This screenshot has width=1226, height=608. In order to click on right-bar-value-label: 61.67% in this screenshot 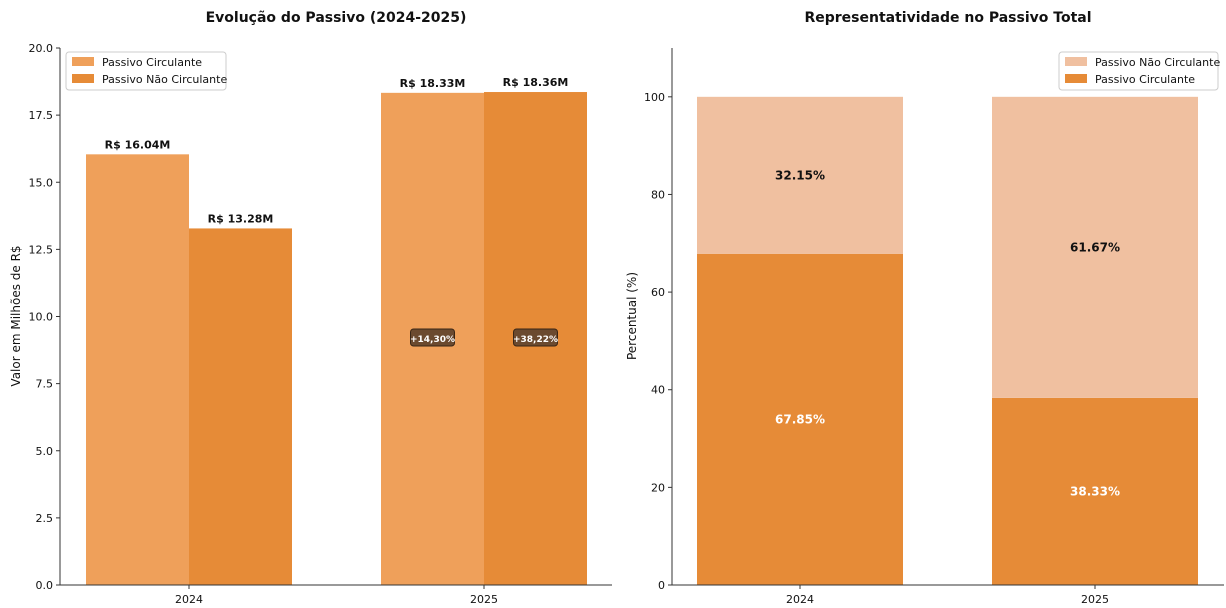, I will do `click(1095, 247)`.